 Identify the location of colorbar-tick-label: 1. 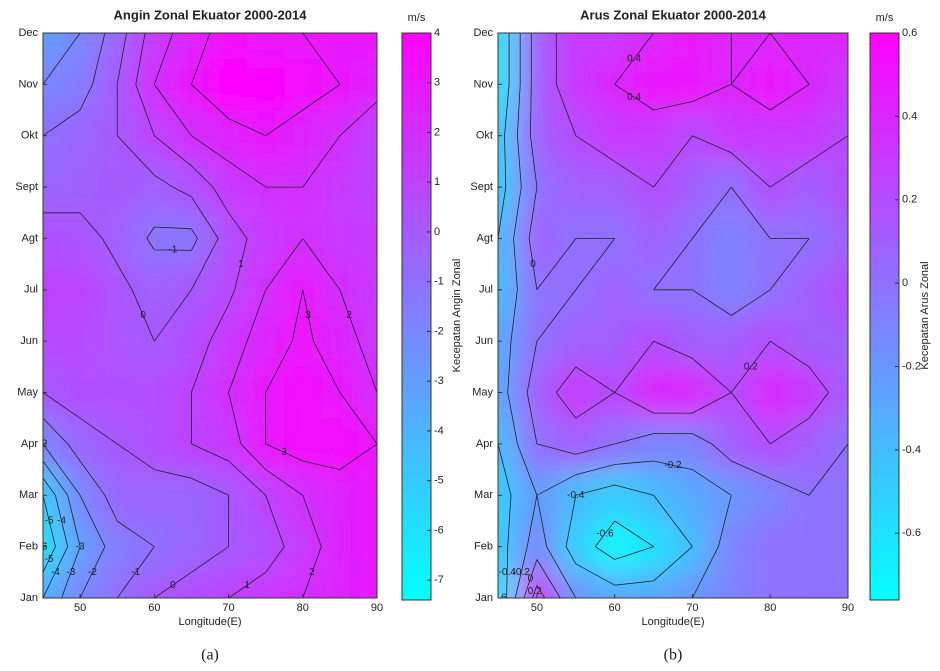
(437, 182).